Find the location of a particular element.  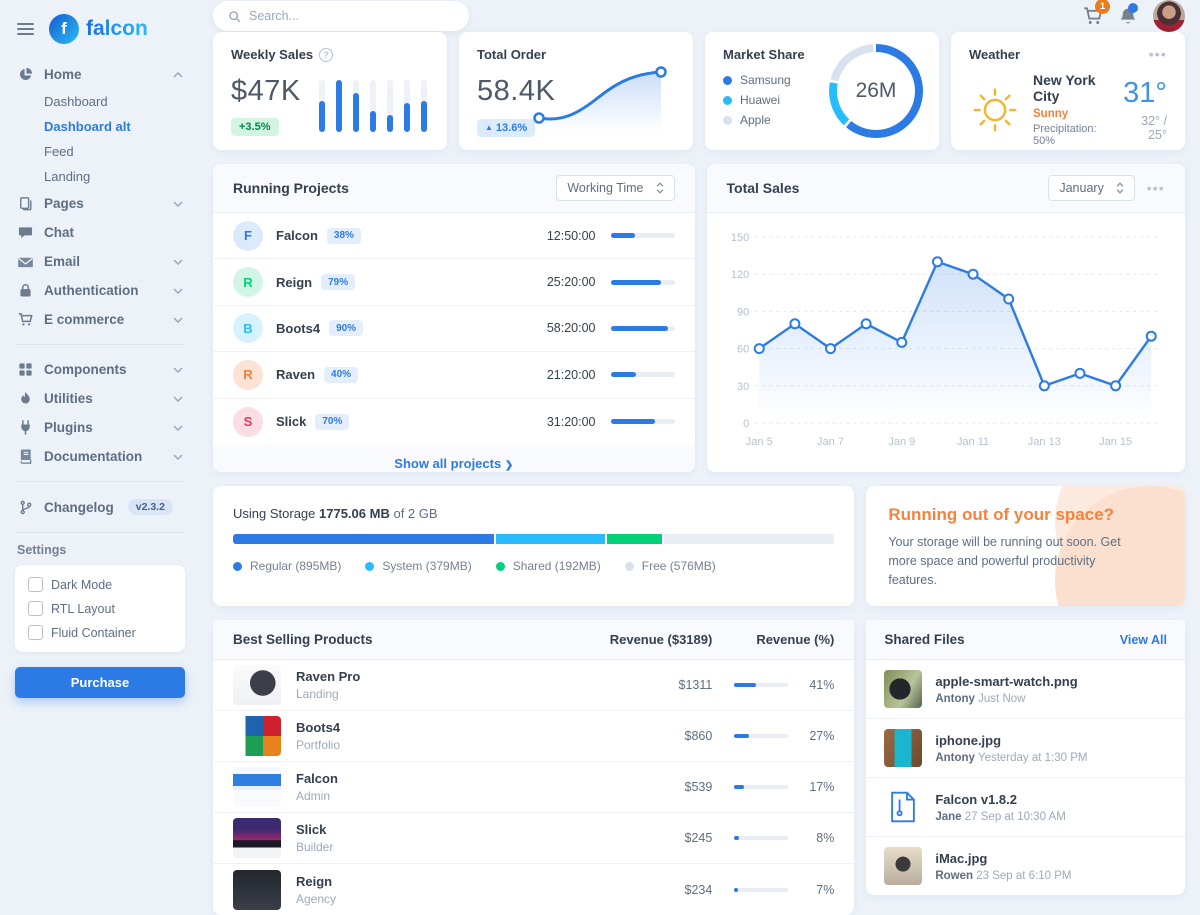

sidebar-item-landing: Landing is located at coordinates (67, 176).